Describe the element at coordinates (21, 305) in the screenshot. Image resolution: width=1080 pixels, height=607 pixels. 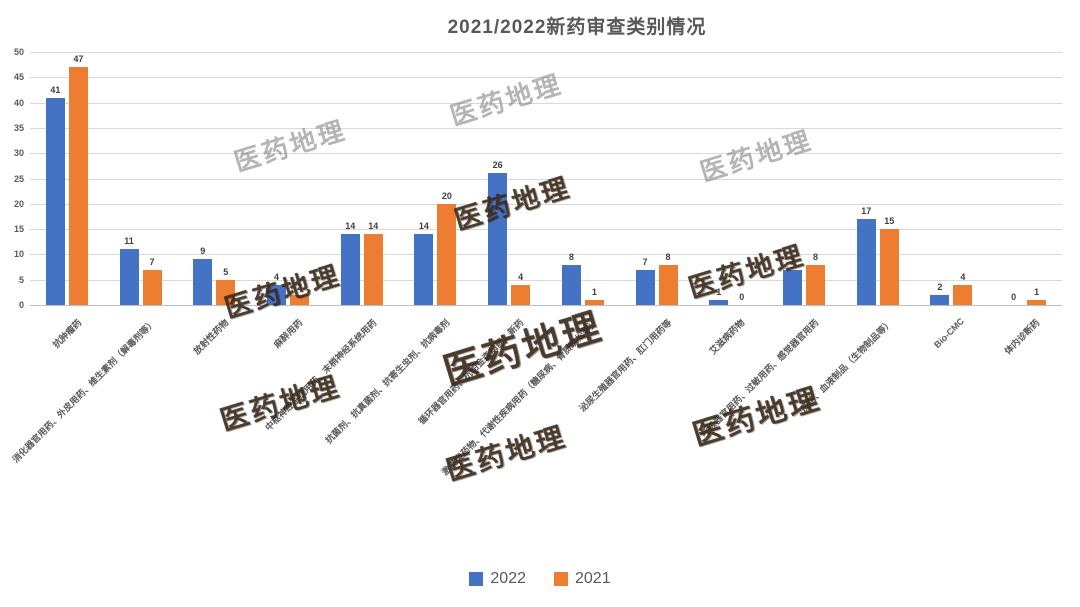
I see `y-axis-tick-label: 0` at that location.